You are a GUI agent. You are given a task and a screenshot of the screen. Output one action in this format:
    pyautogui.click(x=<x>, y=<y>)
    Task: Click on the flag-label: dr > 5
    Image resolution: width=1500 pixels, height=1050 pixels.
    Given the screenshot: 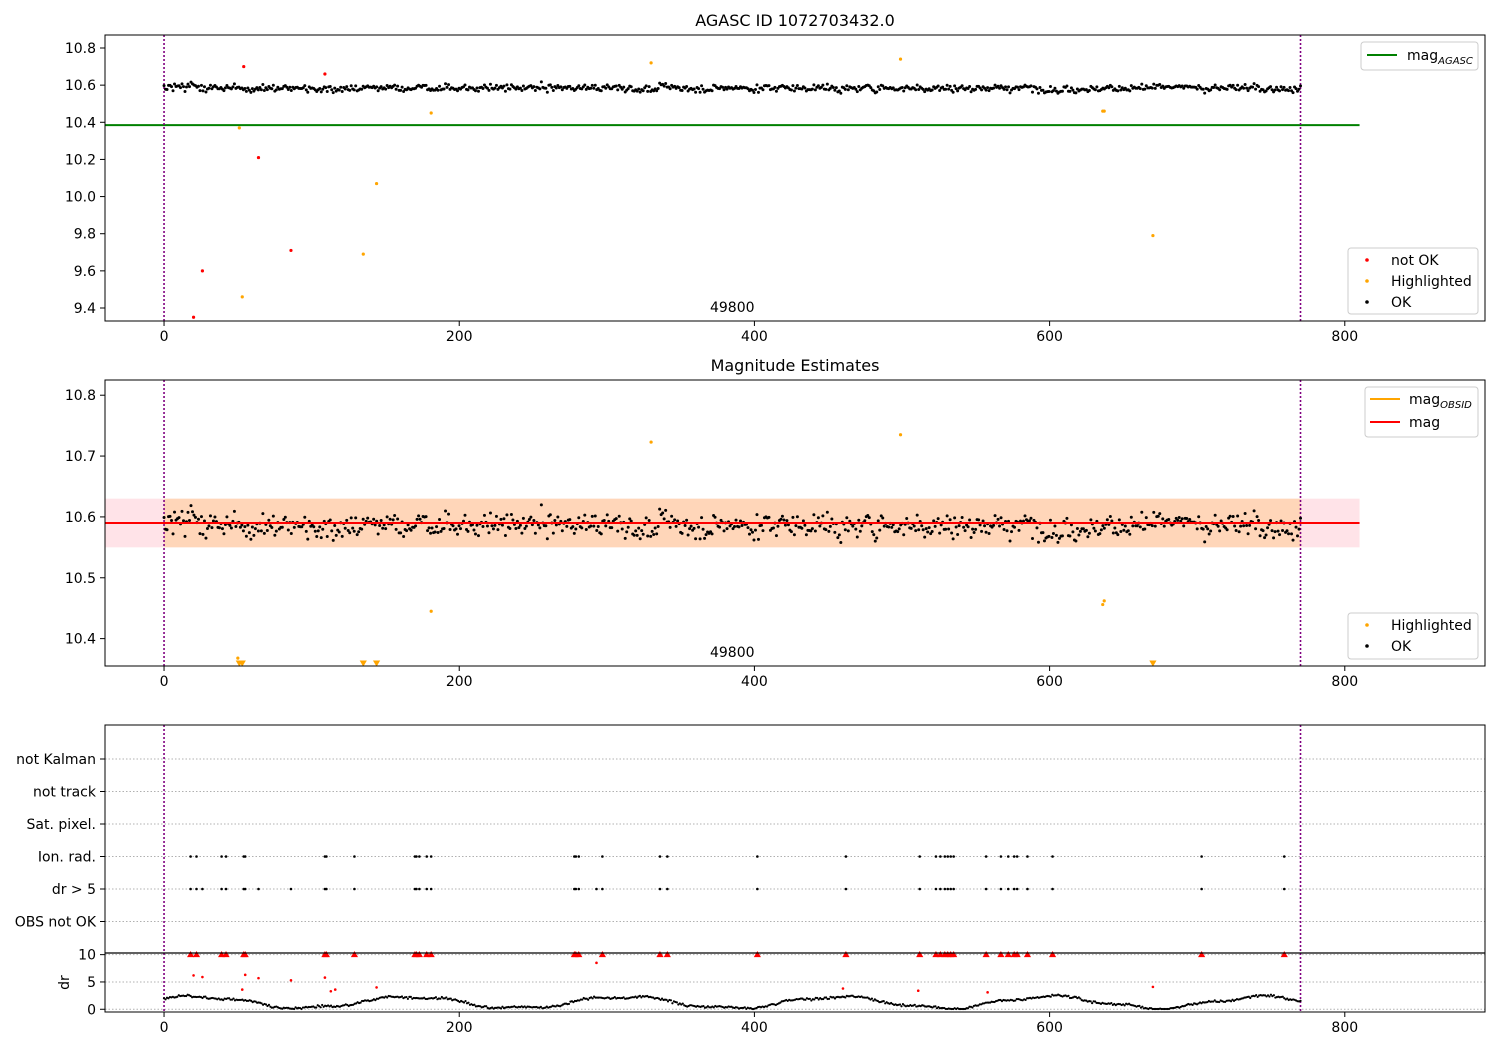 What is the action you would take?
    pyautogui.click(x=74, y=890)
    